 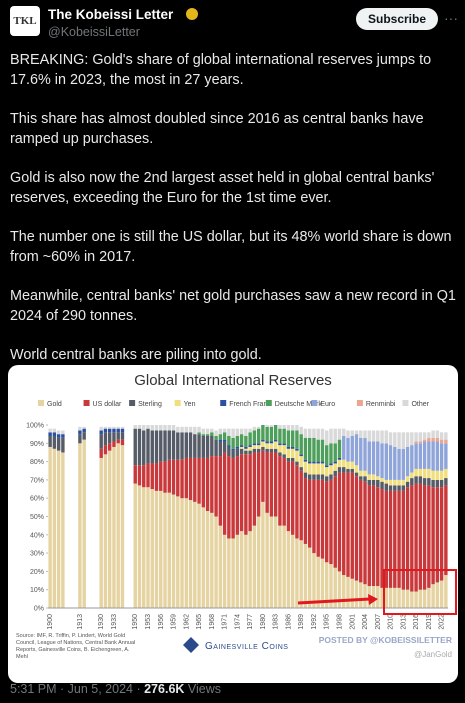 I want to click on legend-label: Other, so click(x=420, y=404).